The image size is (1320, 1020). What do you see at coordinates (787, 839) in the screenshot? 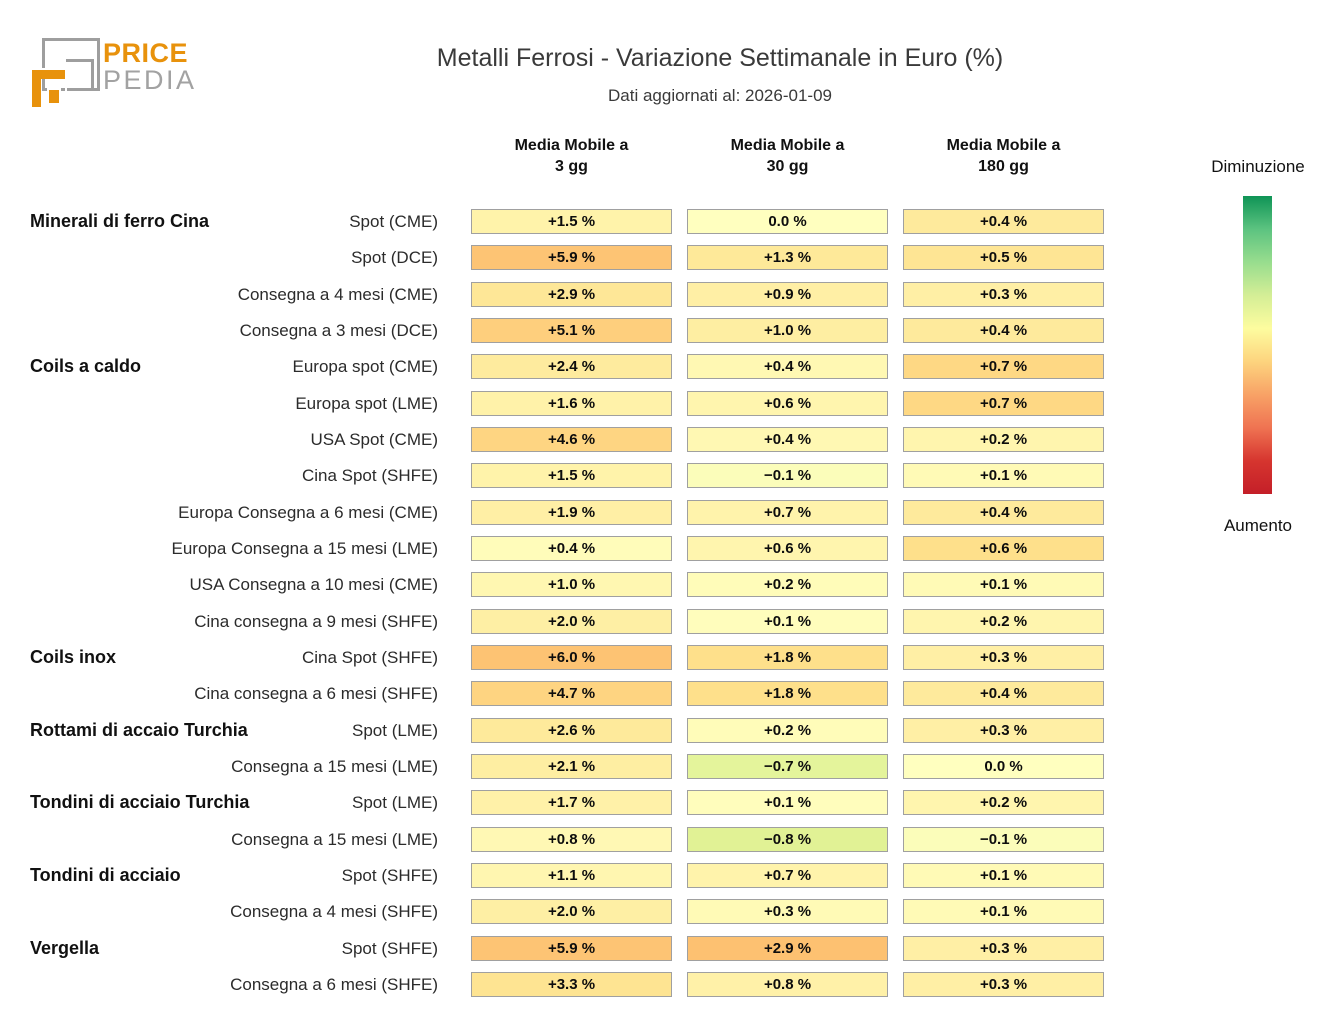
I see `heatmap-cell: −0.8 %` at bounding box center [787, 839].